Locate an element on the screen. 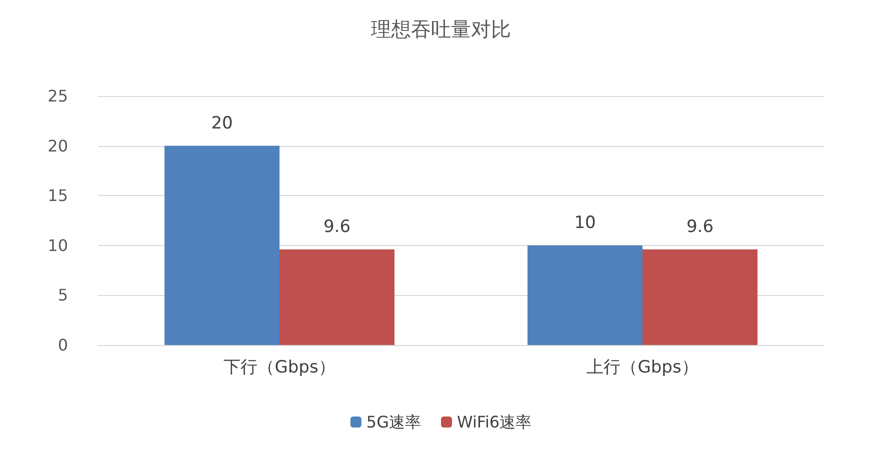 This screenshot has width=882, height=453. legend-label: WiFi6速率 is located at coordinates (494, 422).